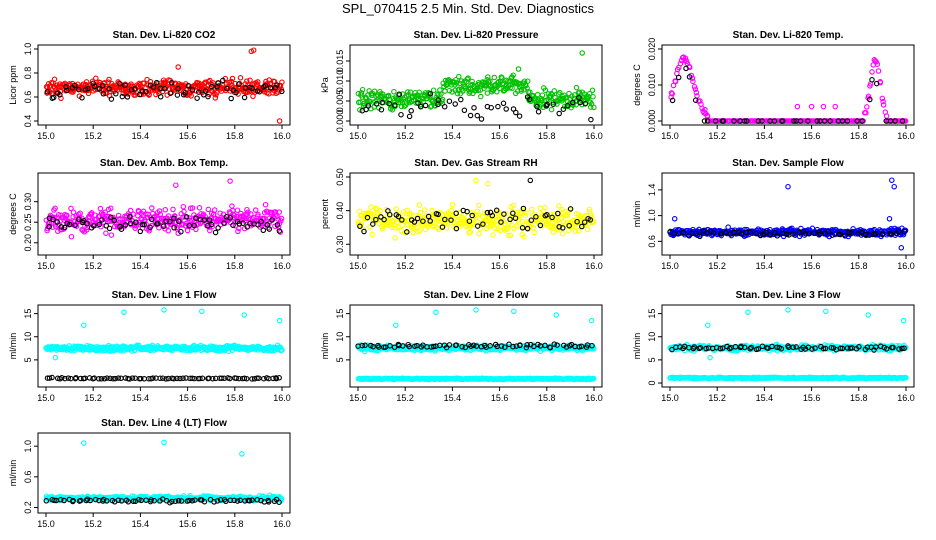 Image resolution: width=936 pixels, height=540 pixels. Describe the element at coordinates (164, 423) in the screenshot. I see `panel-title: Stan. Dev. Line 4 (LT) Flow` at that location.